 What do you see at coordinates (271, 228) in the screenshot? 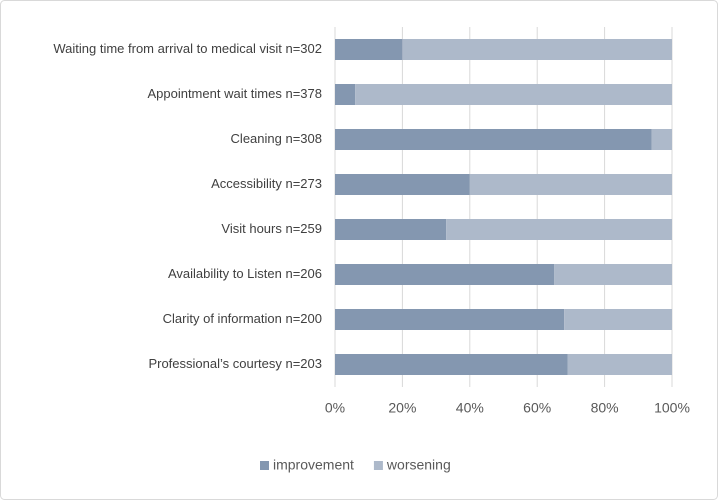
I see `y-tick-label: Visit hours n=259` at bounding box center [271, 228].